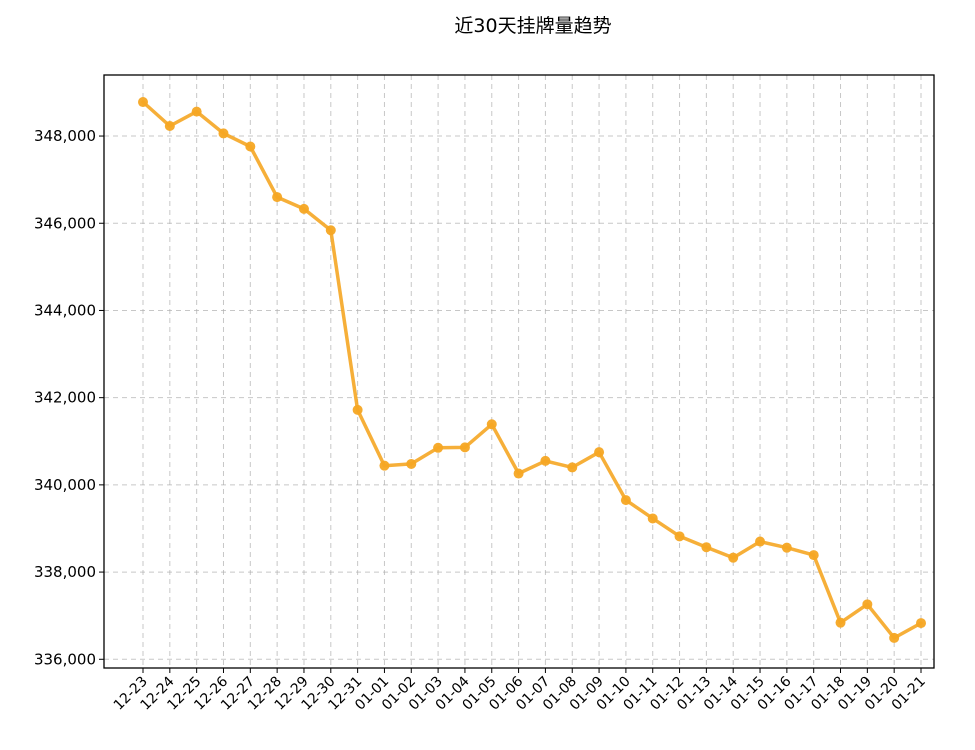  What do you see at coordinates (65, 485) in the screenshot?
I see `y-tick-label: 340,000` at bounding box center [65, 485].